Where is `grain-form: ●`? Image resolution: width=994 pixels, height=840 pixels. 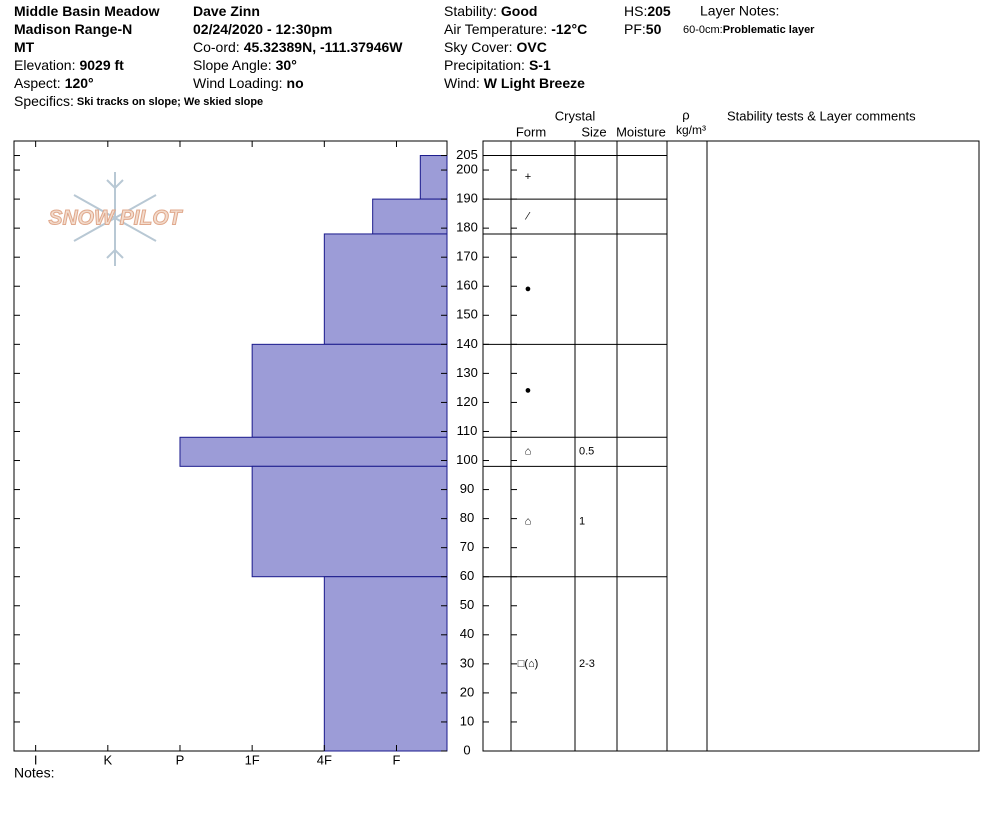
grain-form: ● is located at coordinates (528, 289).